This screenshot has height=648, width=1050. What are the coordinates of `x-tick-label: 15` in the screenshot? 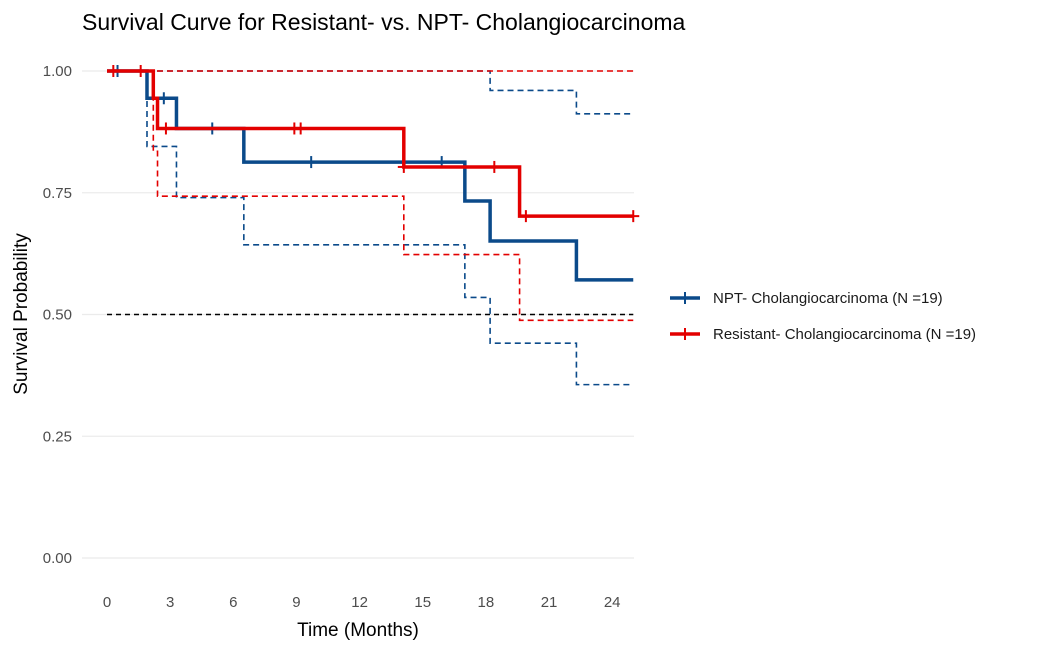 It's located at (422, 602).